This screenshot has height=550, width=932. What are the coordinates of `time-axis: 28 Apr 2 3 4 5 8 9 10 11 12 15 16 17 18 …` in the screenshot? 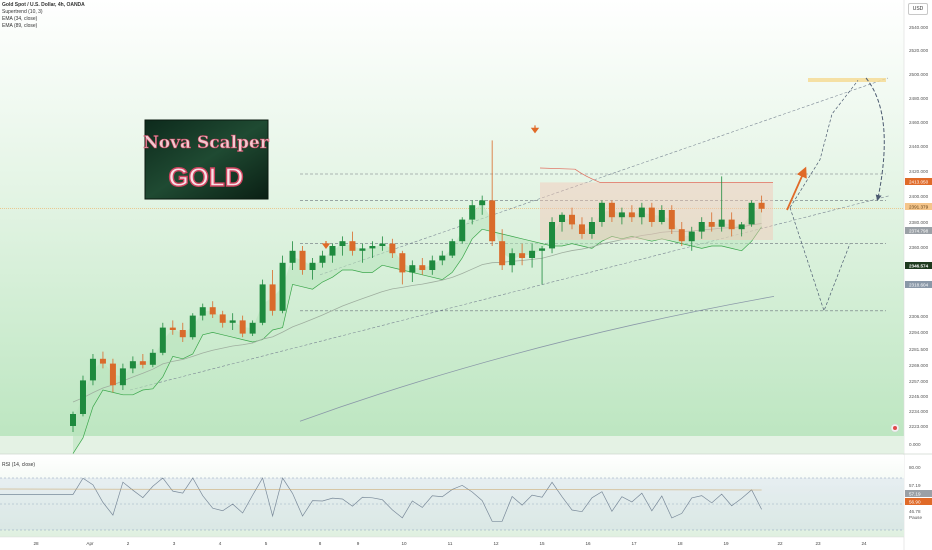 It's located at (450, 543).